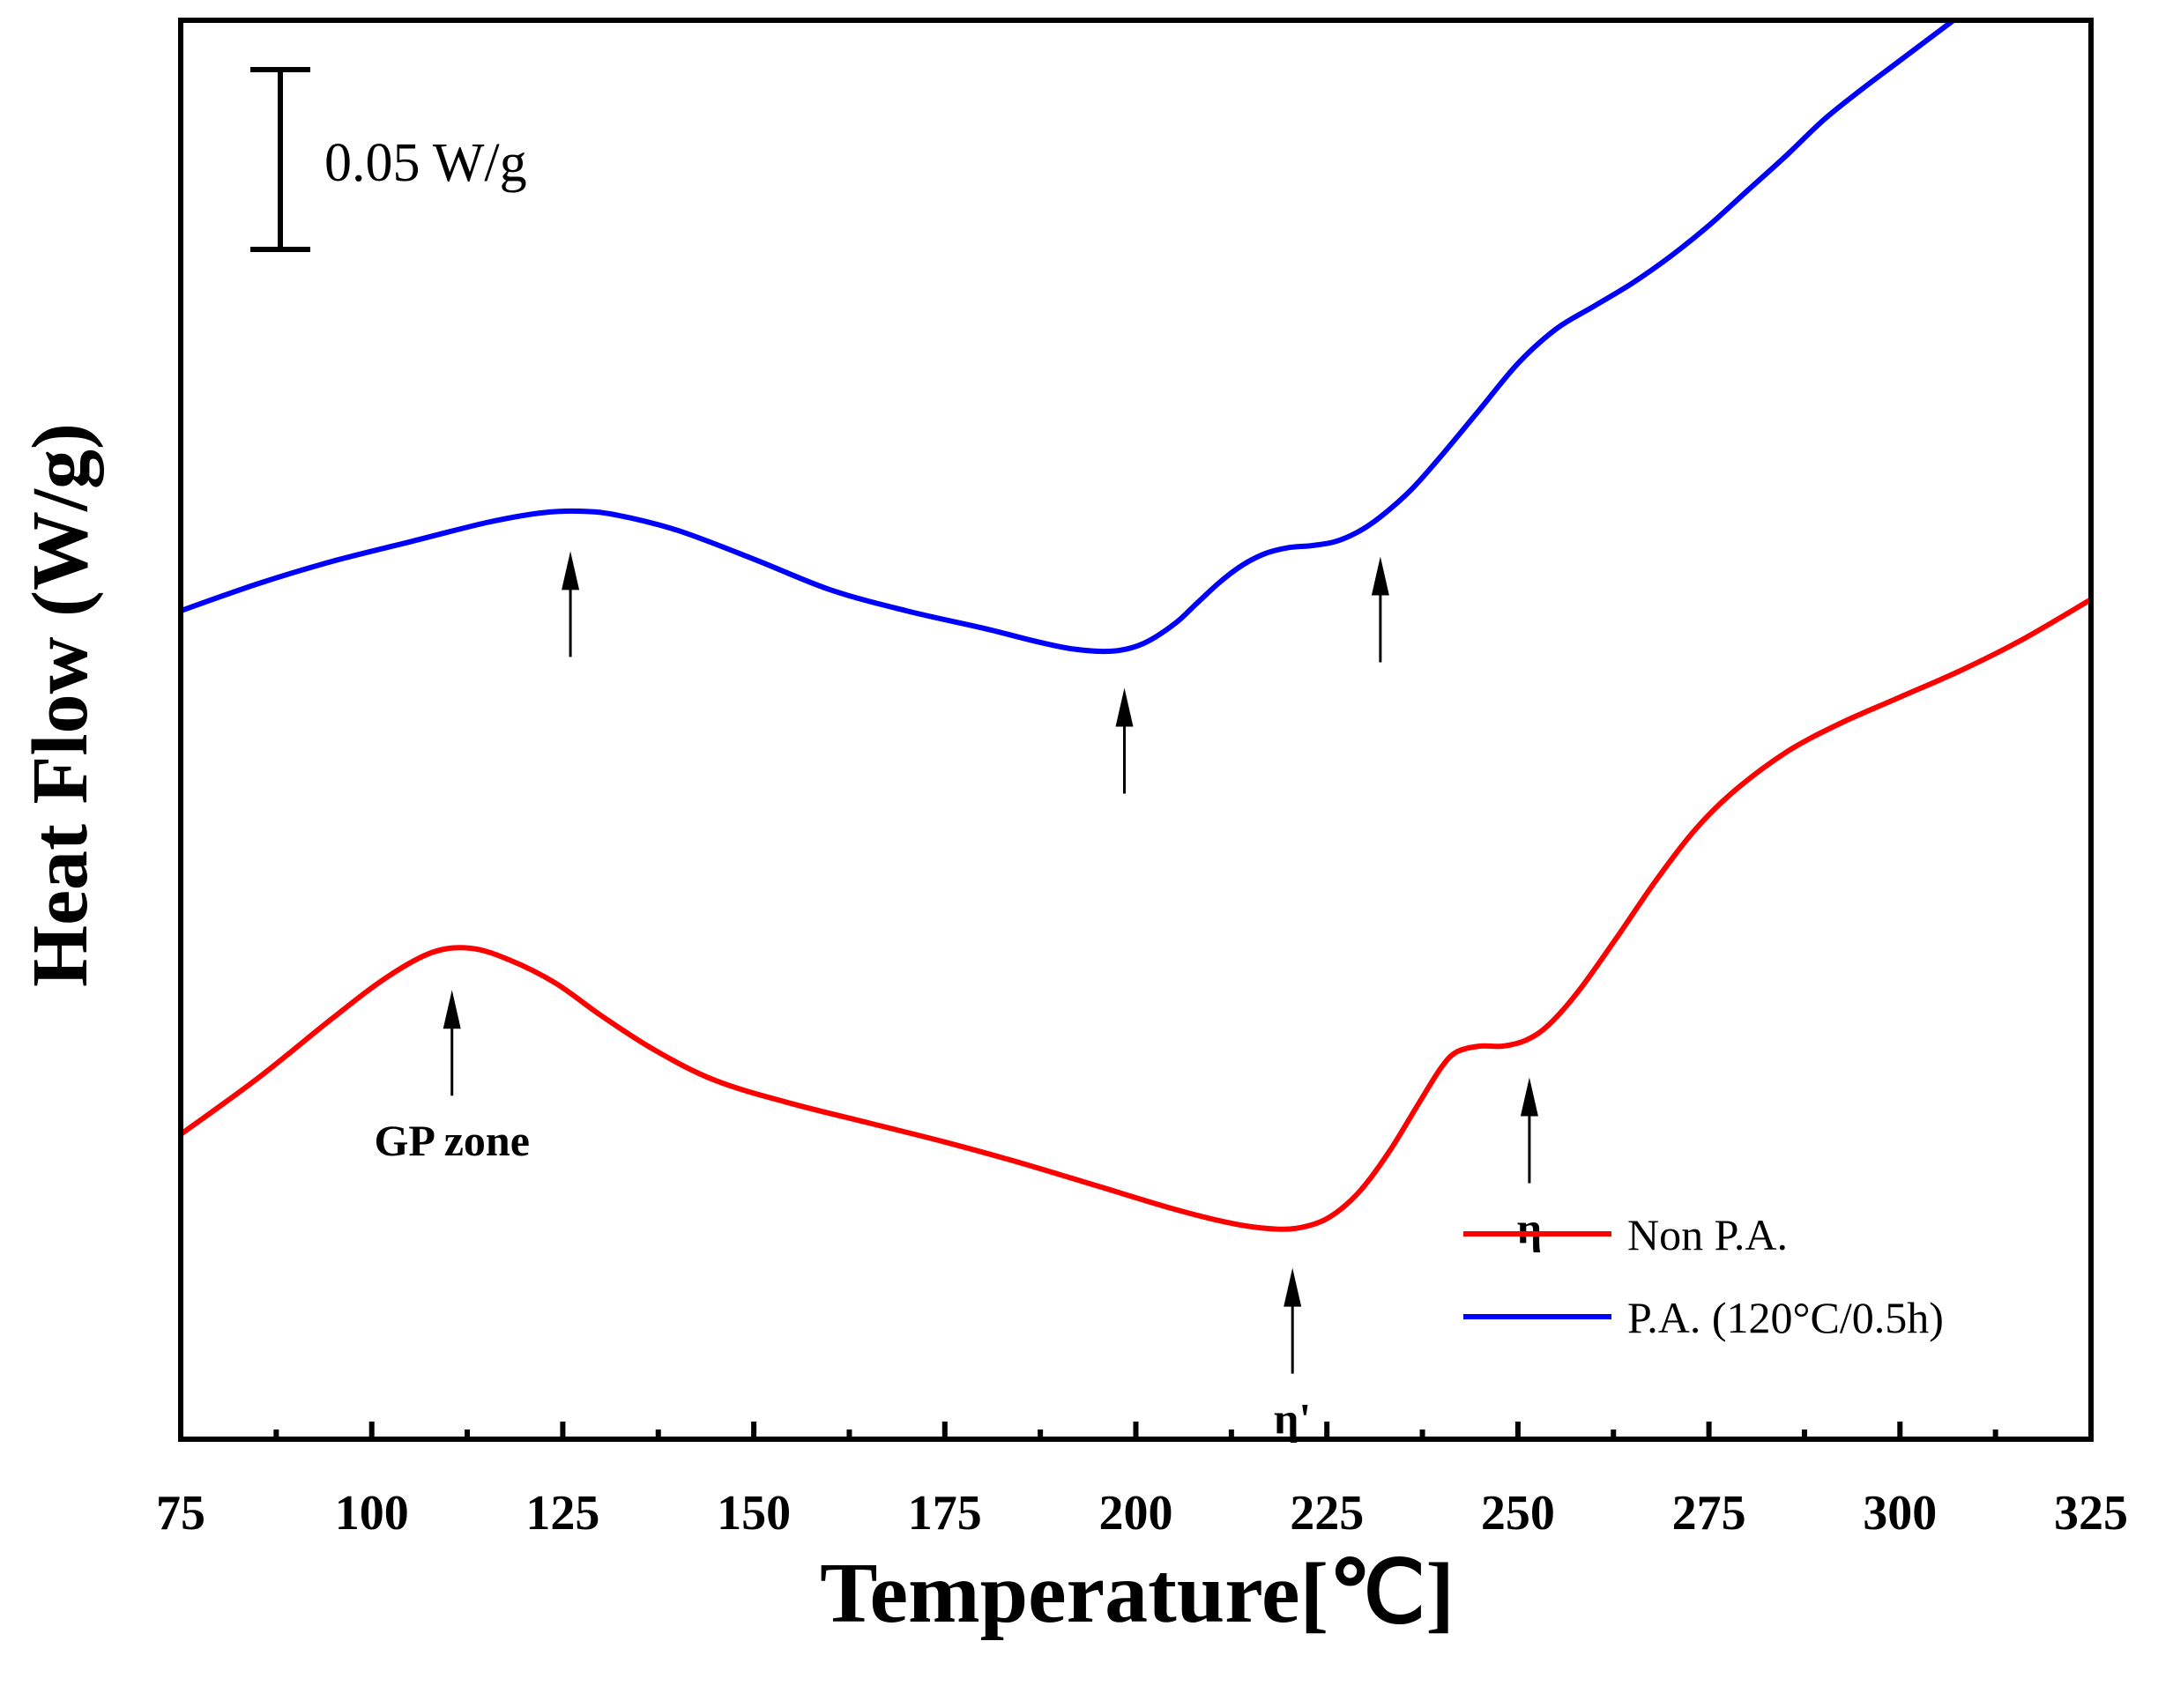  I want to click on x-tick-label: 125, so click(562, 1514).